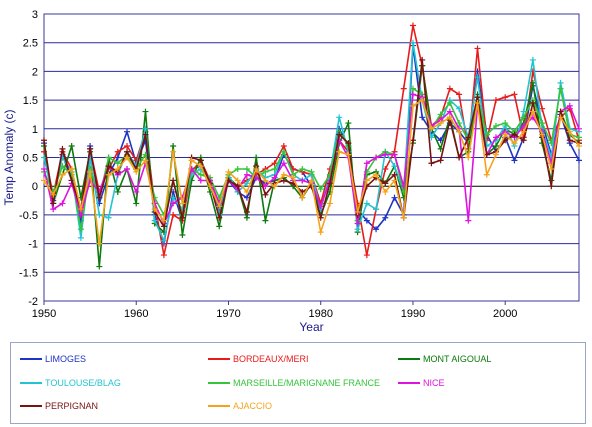 Image resolution: width=592 pixels, height=427 pixels. What do you see at coordinates (307, 383) in the screenshot?
I see `legend-label: MARSEILLE/MARIGNANE FRANCE` at bounding box center [307, 383].